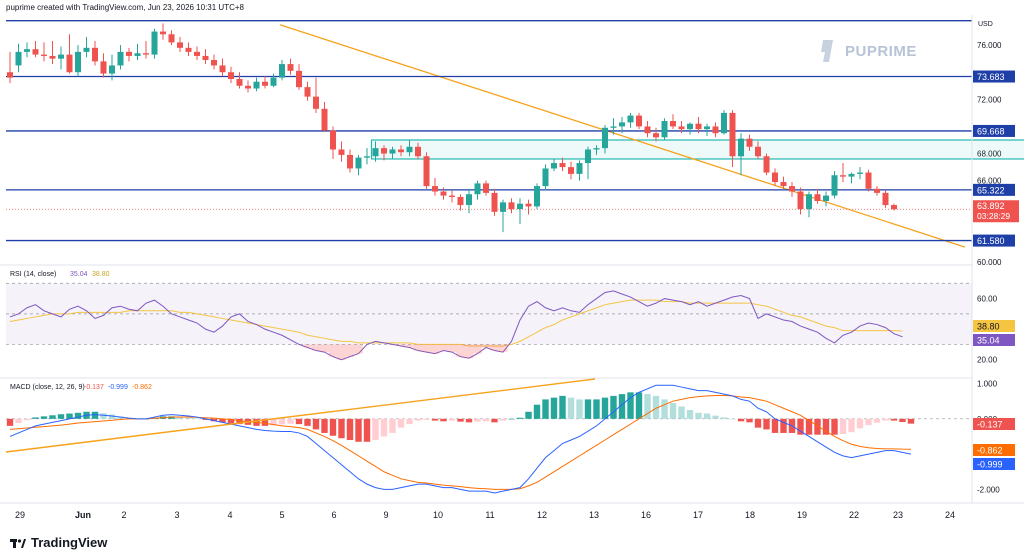 Image resolution: width=1024 pixels, height=558 pixels. Describe the element at coordinates (69, 542) in the screenshot. I see `tradingview-logo-text: TradingView` at that location.